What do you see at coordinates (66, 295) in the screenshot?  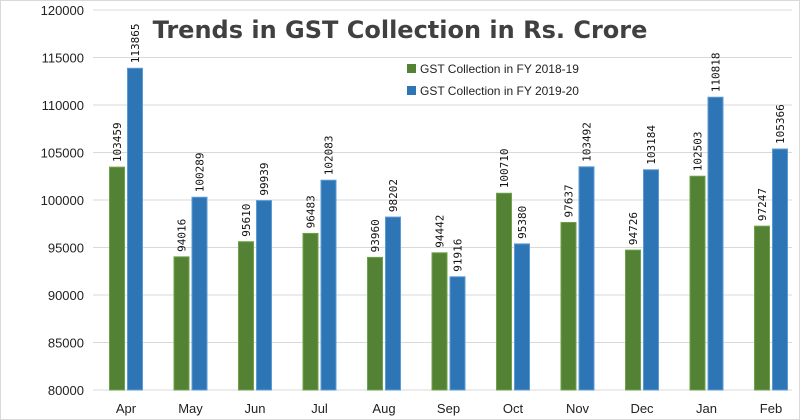 I see `y-tick-label: 90000` at bounding box center [66, 295].